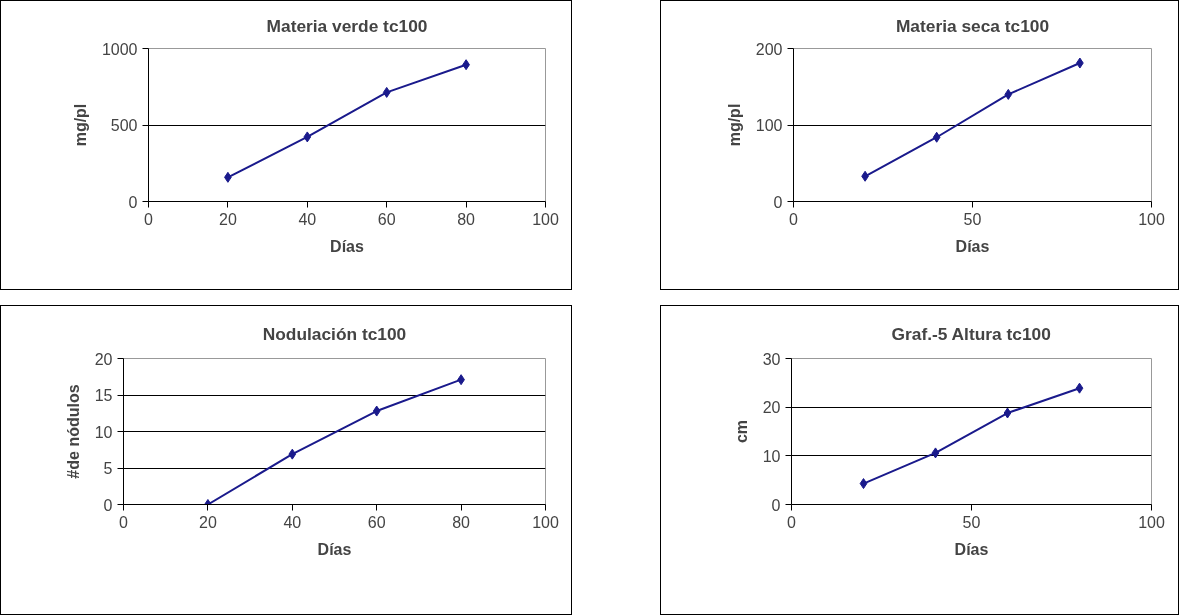 The width and height of the screenshot is (1179, 615). I want to click on chart-title: Materia seca tc100, so click(972, 26).